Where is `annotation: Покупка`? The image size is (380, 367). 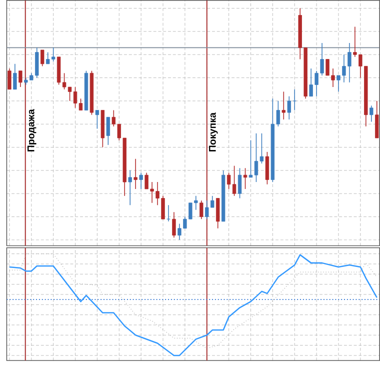
annotation: Покупка is located at coordinates (213, 132).